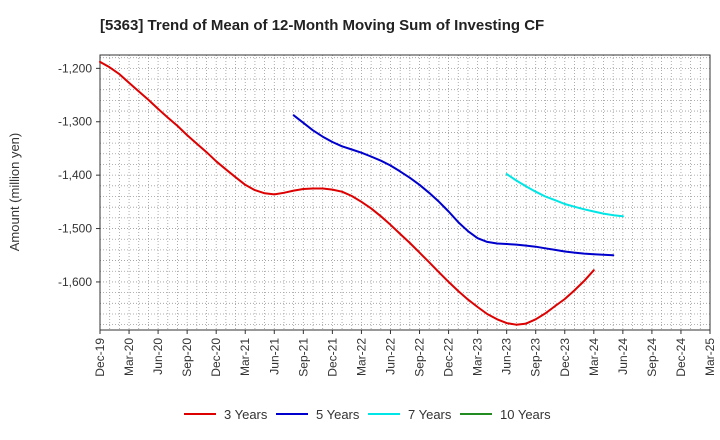  Describe the element at coordinates (75, 229) in the screenshot. I see `y-tick-label: -1,500` at that location.